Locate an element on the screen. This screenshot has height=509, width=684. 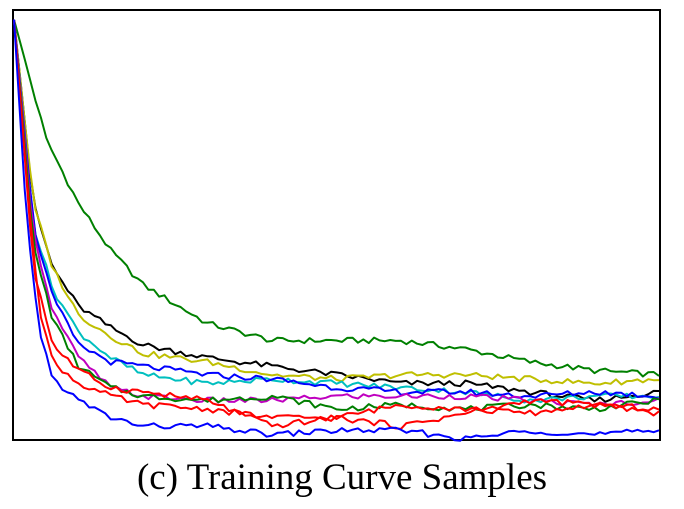
figure-caption: (c) Training Curve Samples is located at coordinates (342, 477).